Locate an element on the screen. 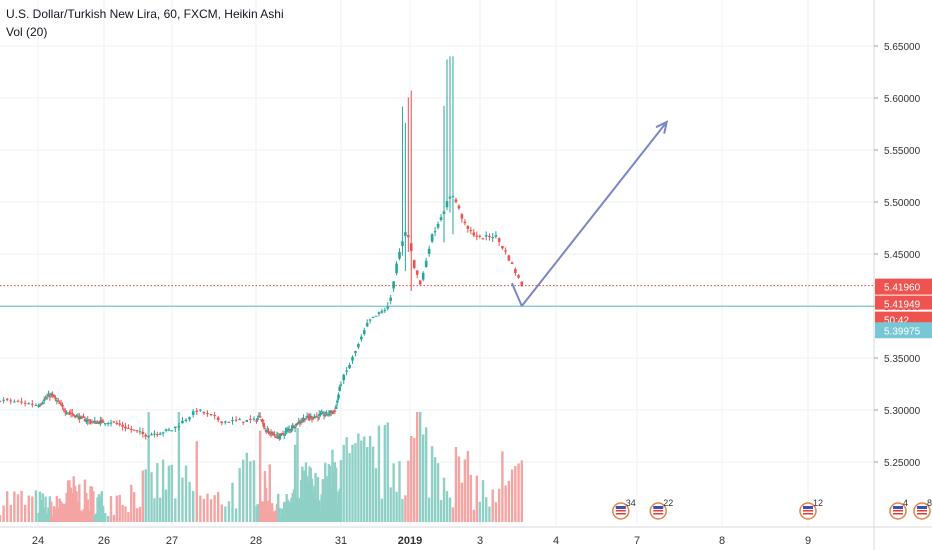 This screenshot has width=932, height=550. time-tick-label: 4 is located at coordinates (556, 541).